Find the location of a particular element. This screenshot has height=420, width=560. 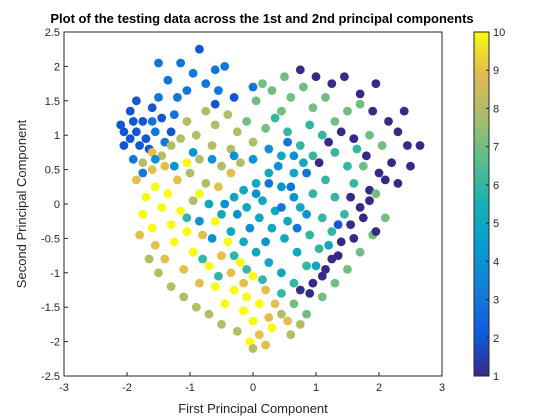

x-tick-label: 2 is located at coordinates (379, 388).